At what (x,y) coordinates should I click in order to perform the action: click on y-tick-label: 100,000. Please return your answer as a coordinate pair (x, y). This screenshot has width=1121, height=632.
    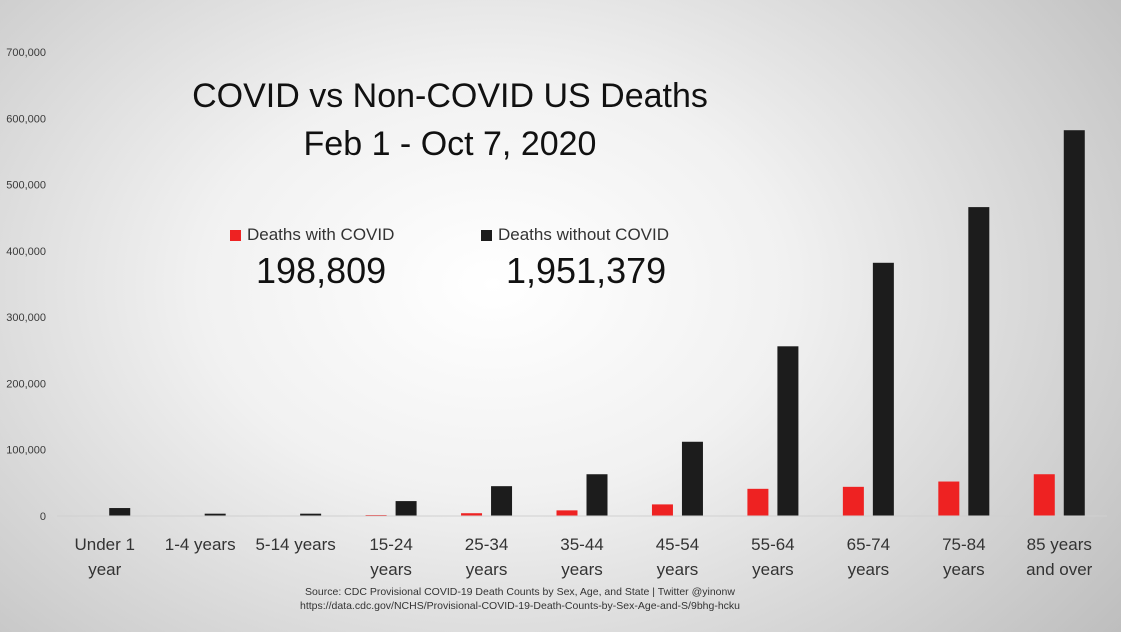
    Looking at the image, I should click on (26, 451).